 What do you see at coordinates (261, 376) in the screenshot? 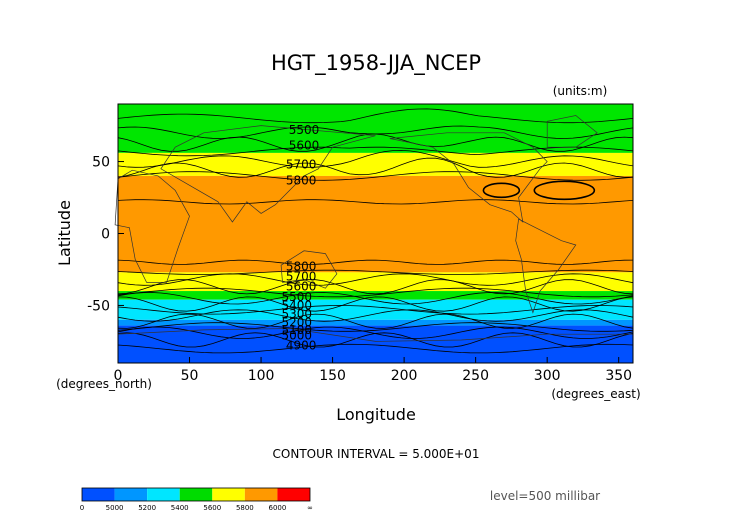
I see `x-tick-label: 100` at bounding box center [261, 376].